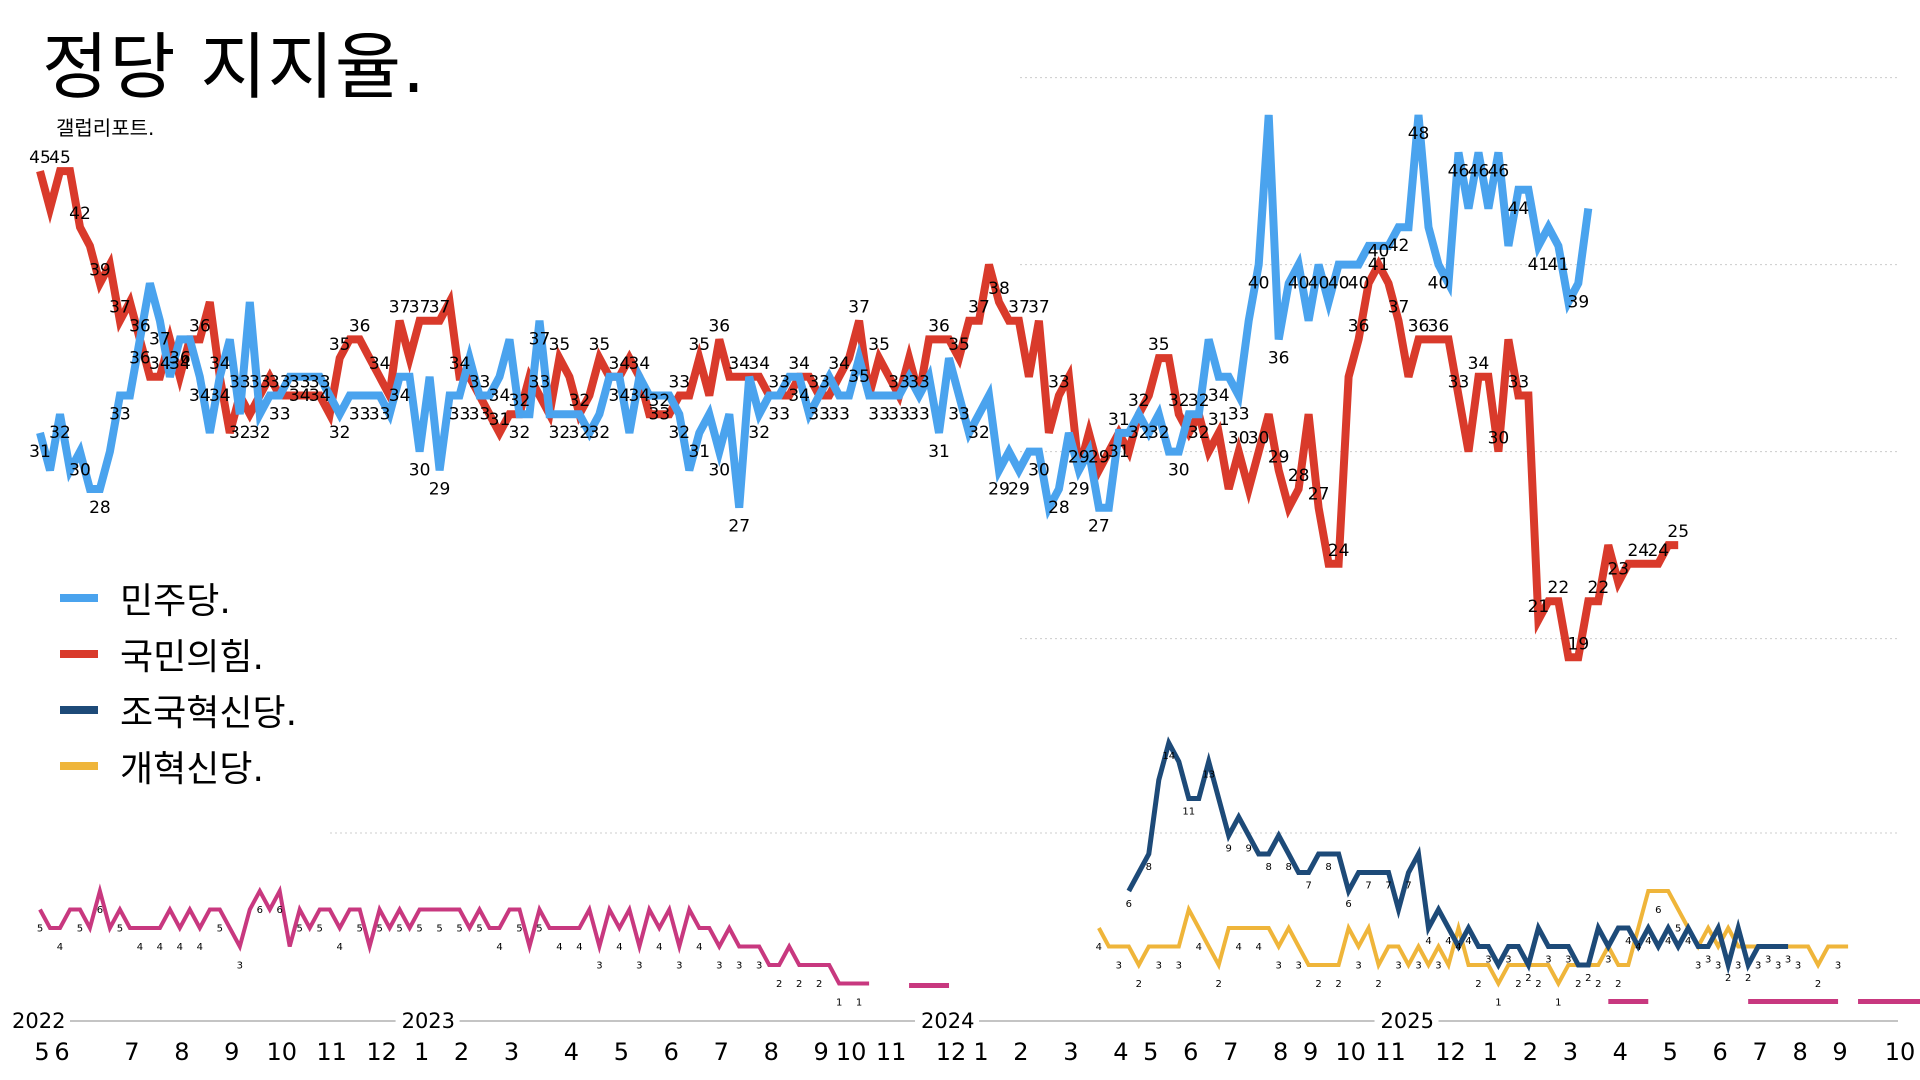 Image resolution: width=1920 pixels, height=1080 pixels. I want to click on data-label: 28, so click(1059, 508).